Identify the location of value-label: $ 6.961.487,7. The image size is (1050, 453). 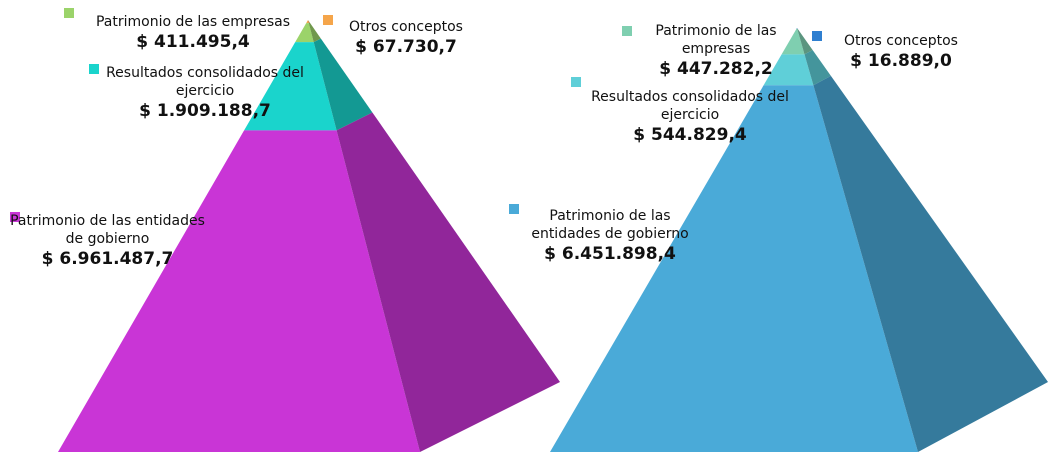
(107, 259).